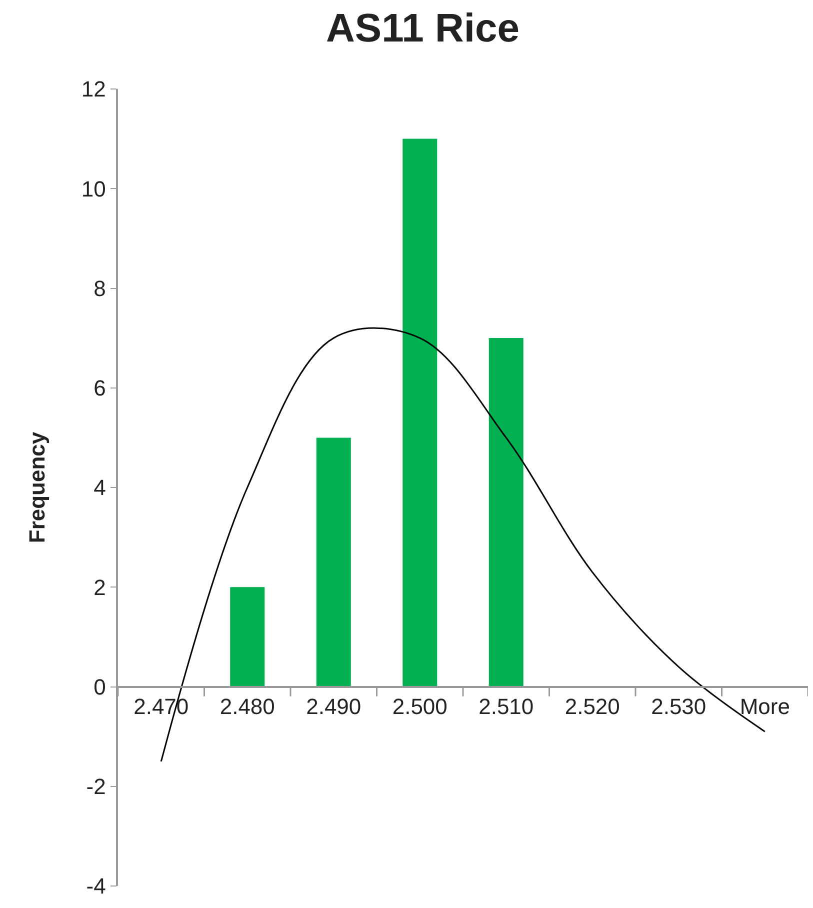 The image size is (813, 908). What do you see at coordinates (100, 687) in the screenshot?
I see `y-tick-label: 0` at bounding box center [100, 687].